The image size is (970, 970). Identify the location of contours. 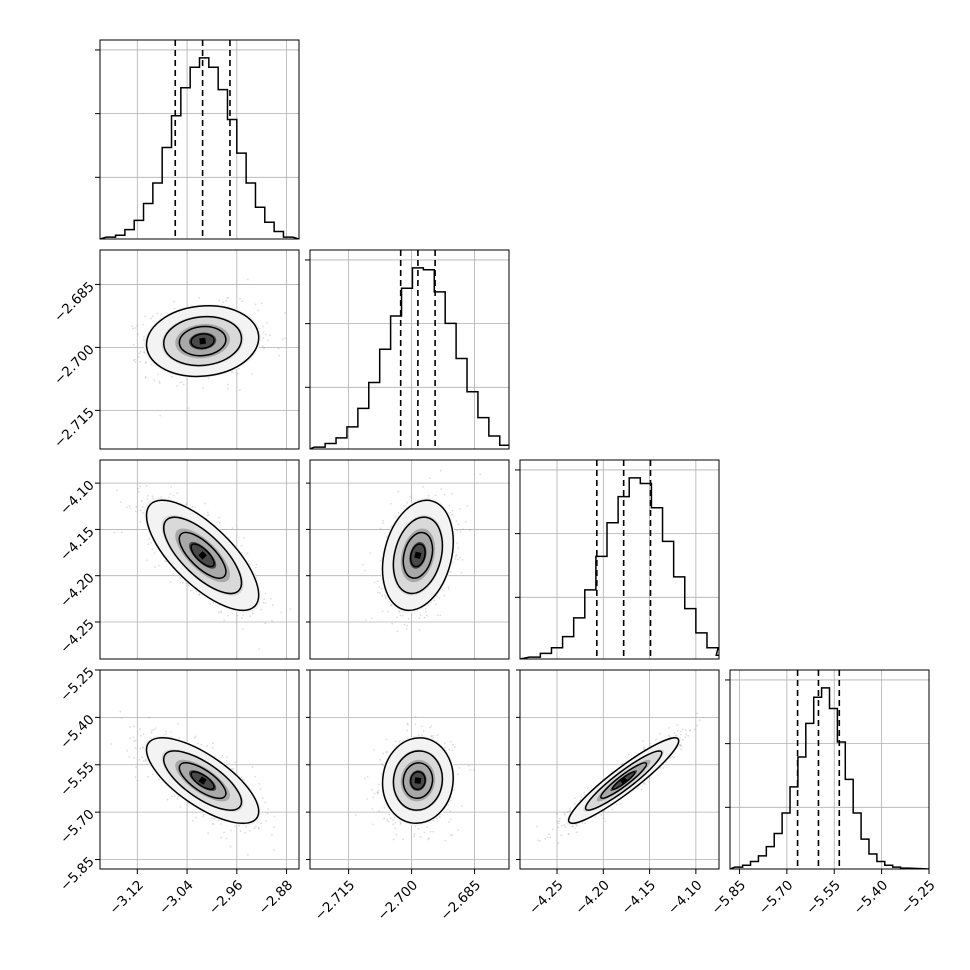
(417, 555).